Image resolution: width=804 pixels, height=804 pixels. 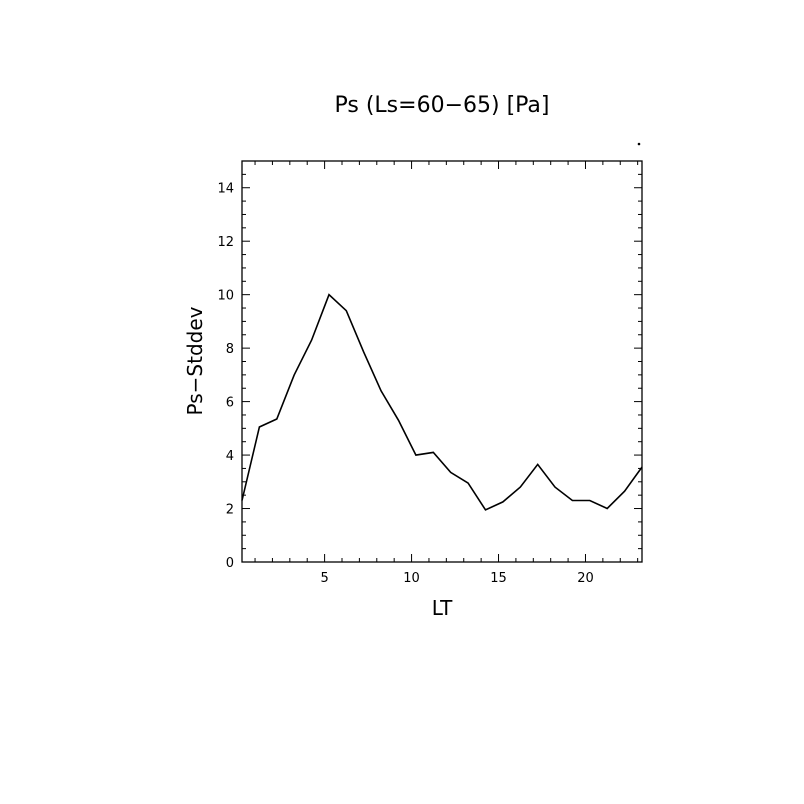 I want to click on x-axis-label: LT, so click(x=442, y=608).